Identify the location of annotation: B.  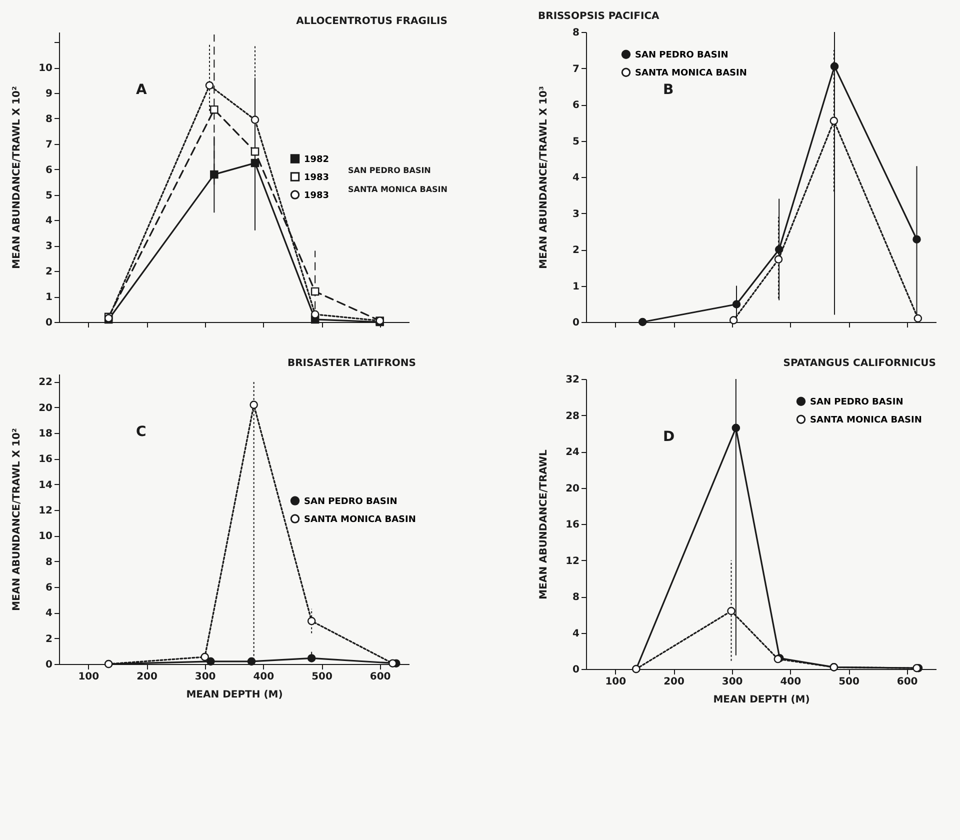
(668, 90).